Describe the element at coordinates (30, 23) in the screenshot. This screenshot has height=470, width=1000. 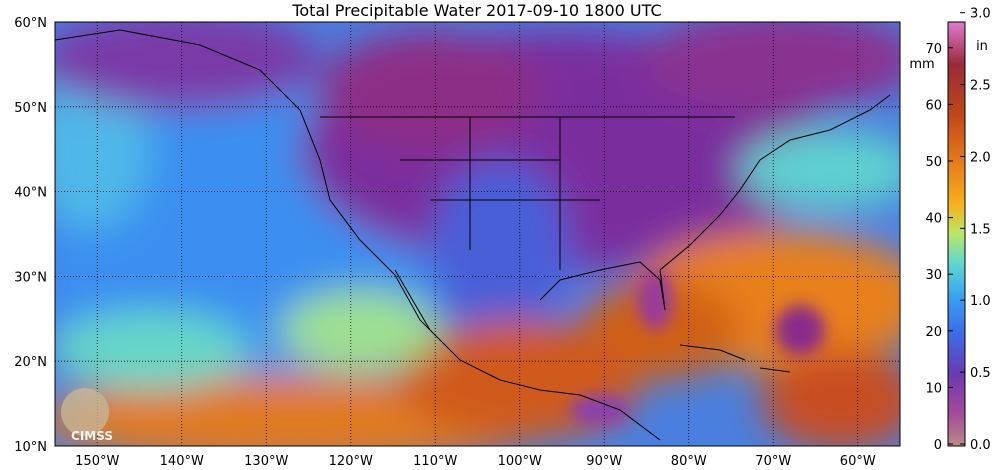
I see `lat-label: 60°N` at that location.